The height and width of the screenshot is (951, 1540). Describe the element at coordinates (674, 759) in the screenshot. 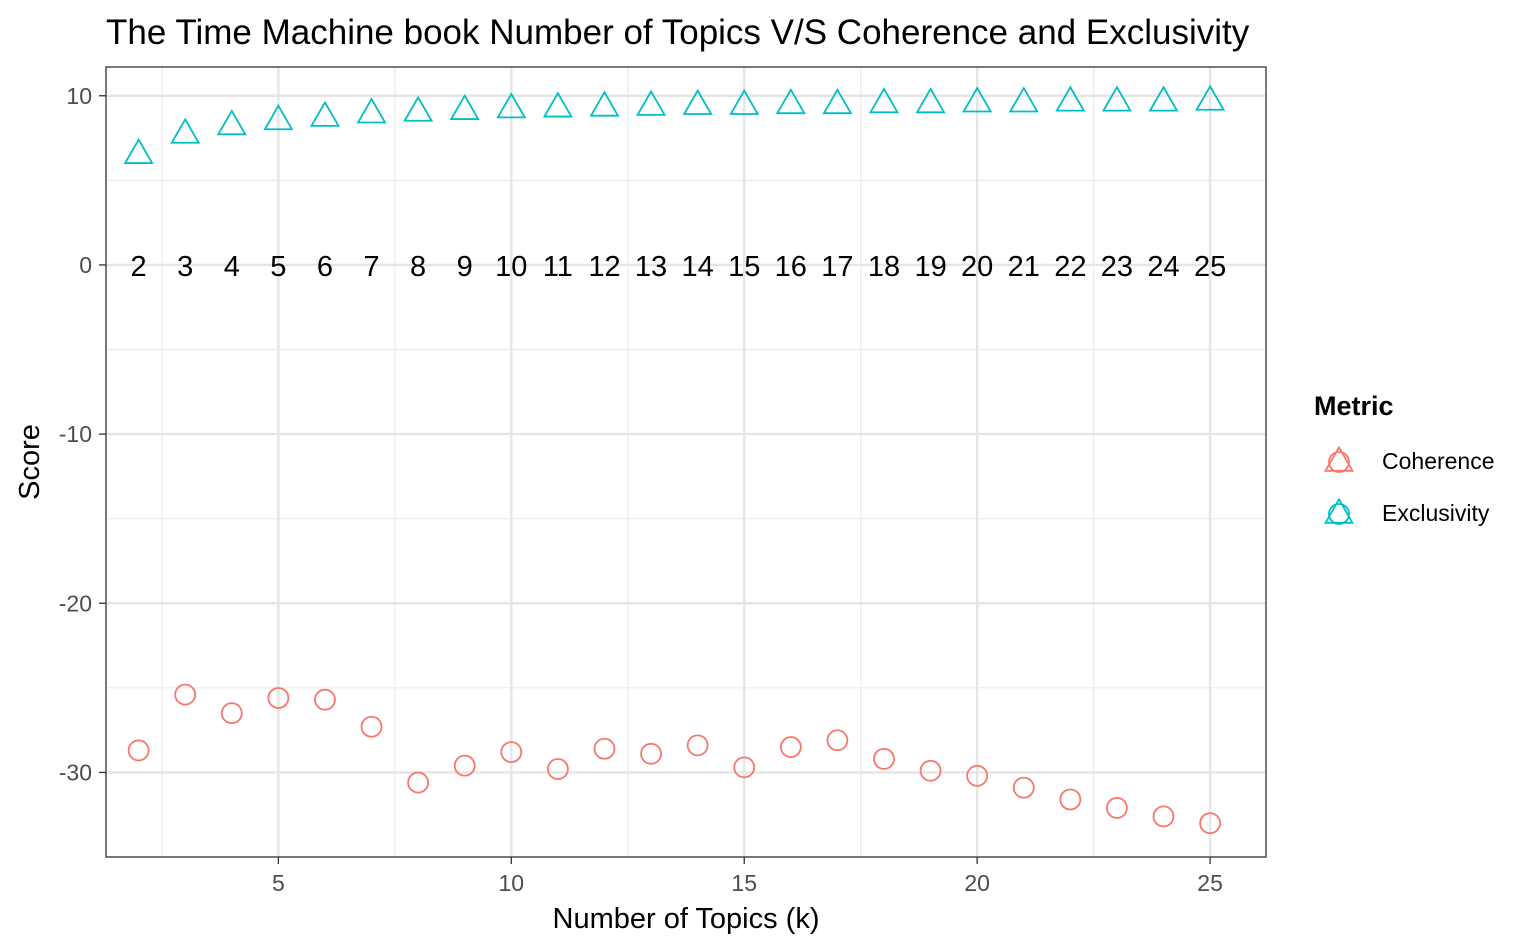

I see `series-coherence` at that location.